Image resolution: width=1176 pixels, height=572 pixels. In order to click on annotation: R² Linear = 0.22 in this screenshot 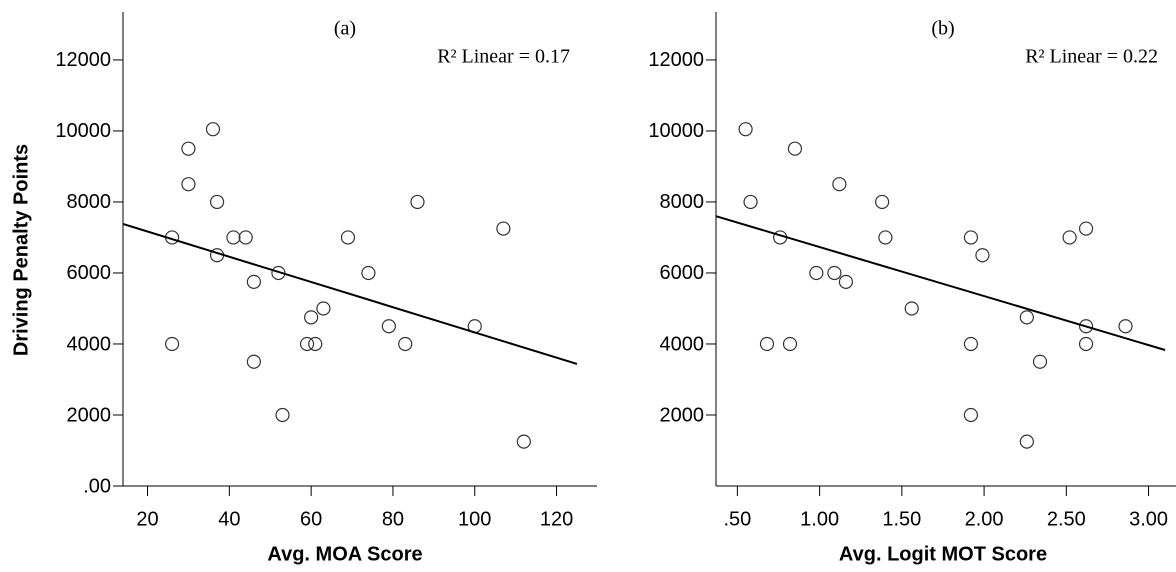, I will do `click(1091, 57)`.